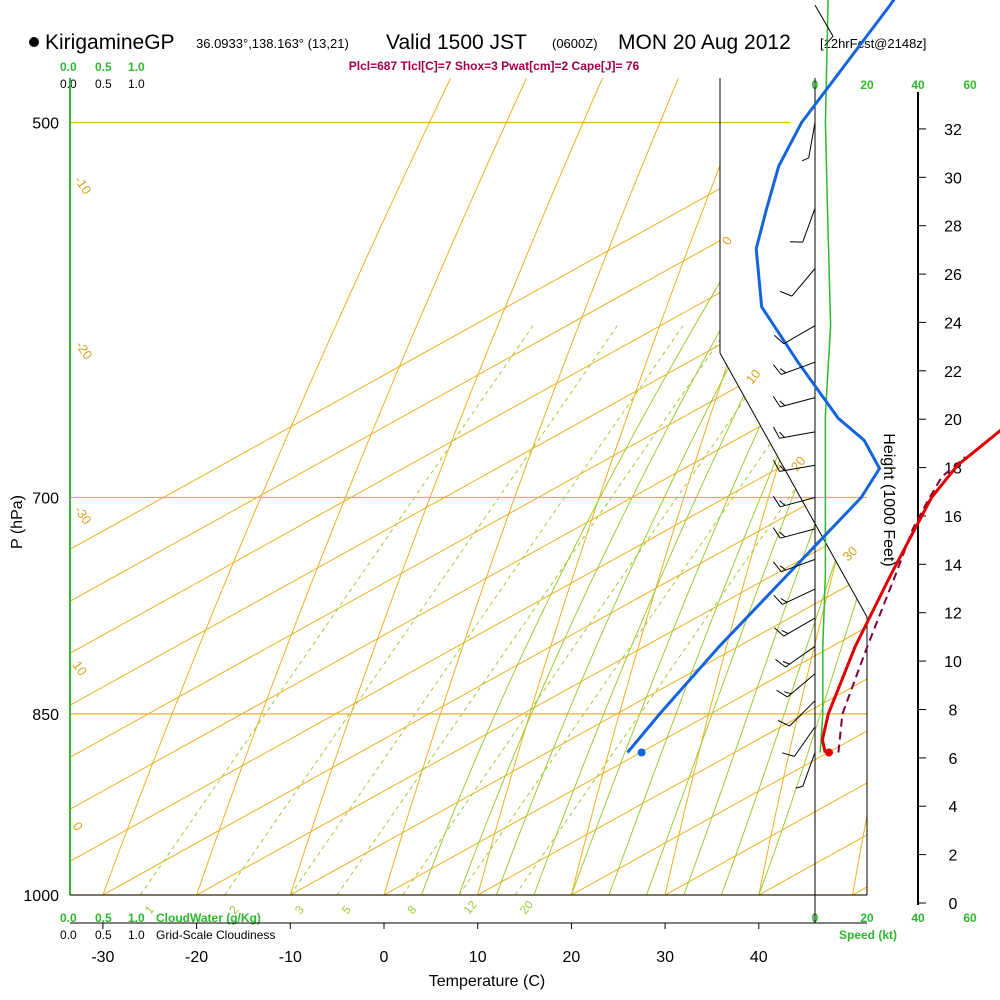  What do you see at coordinates (704, 42) in the screenshot?
I see `valid-date: MON 20 Aug 2012` at bounding box center [704, 42].